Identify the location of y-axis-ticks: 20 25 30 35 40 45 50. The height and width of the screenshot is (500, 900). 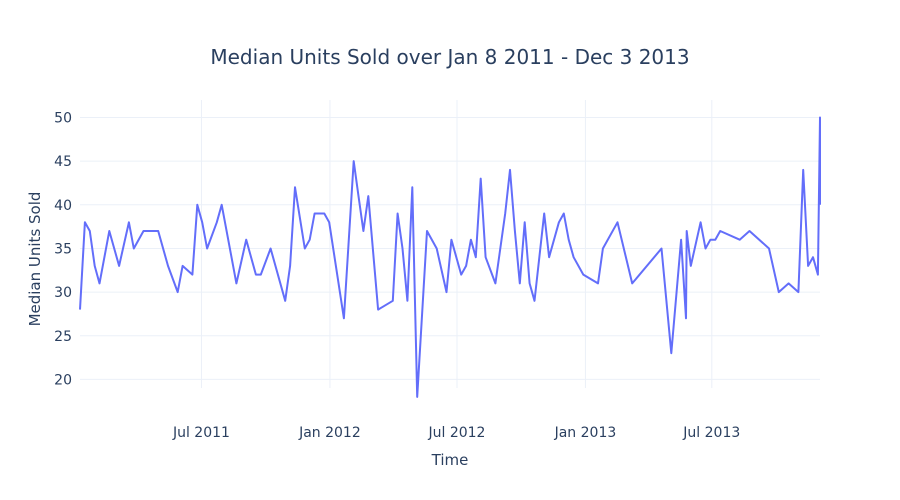
(63, 249).